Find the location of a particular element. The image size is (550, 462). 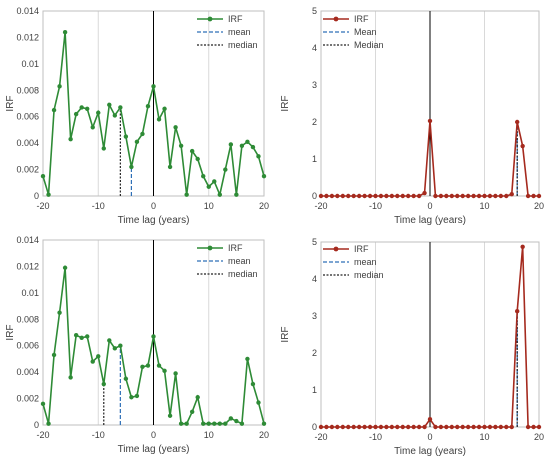

y-tick-label: 0 is located at coordinates (36, 425).